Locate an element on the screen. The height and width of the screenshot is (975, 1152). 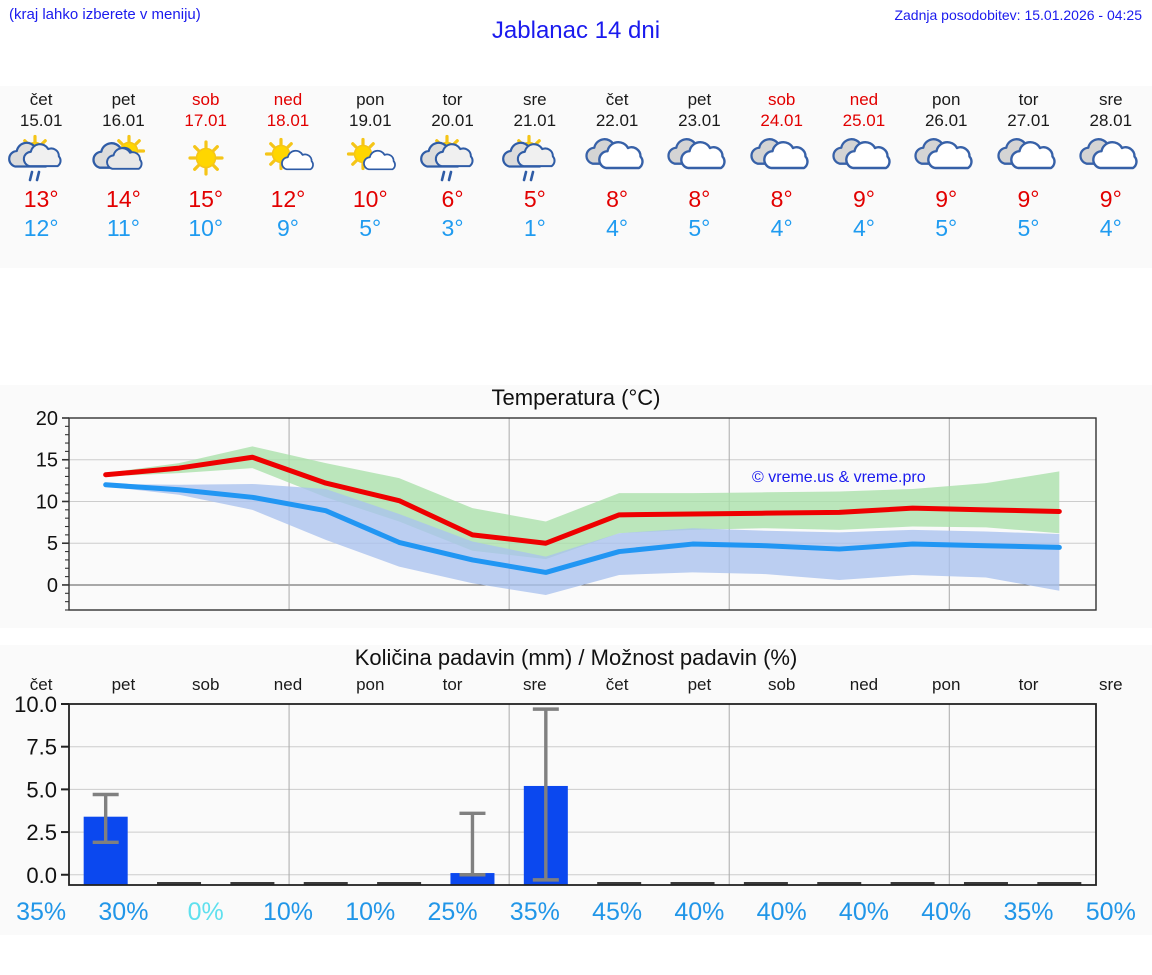
day-temp-min: 11° is located at coordinates (123, 228).